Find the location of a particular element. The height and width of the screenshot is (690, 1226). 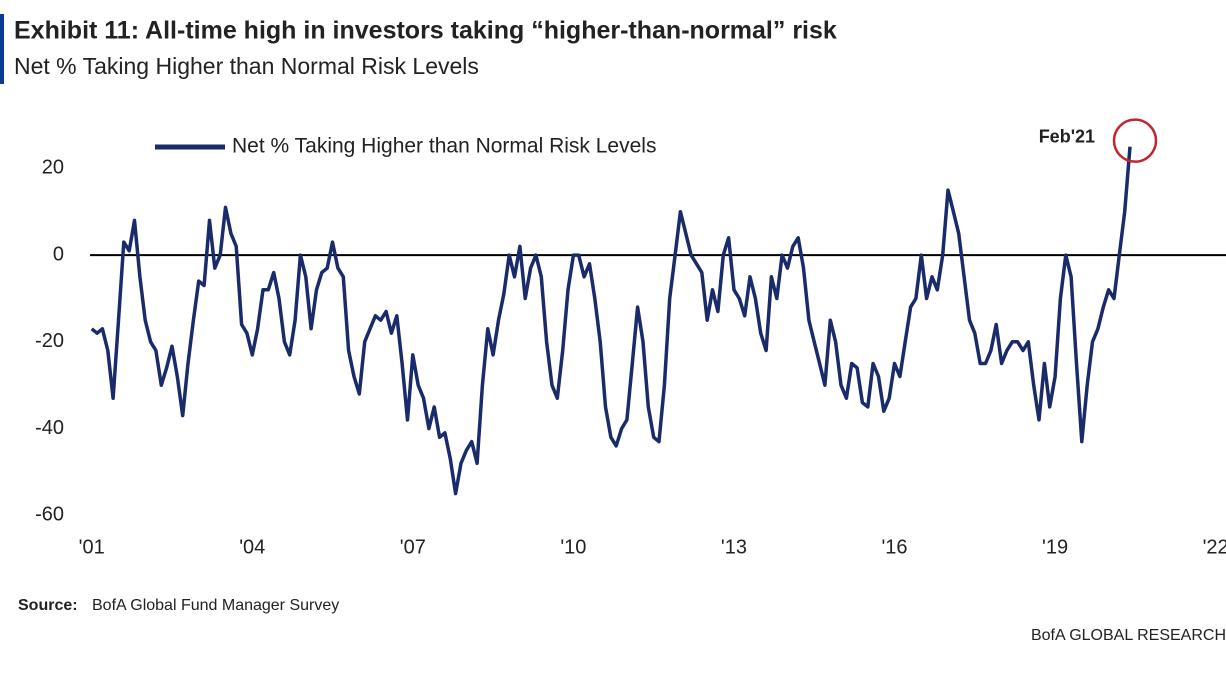

source: BofA Global Fund Manager Survey is located at coordinates (215, 605).